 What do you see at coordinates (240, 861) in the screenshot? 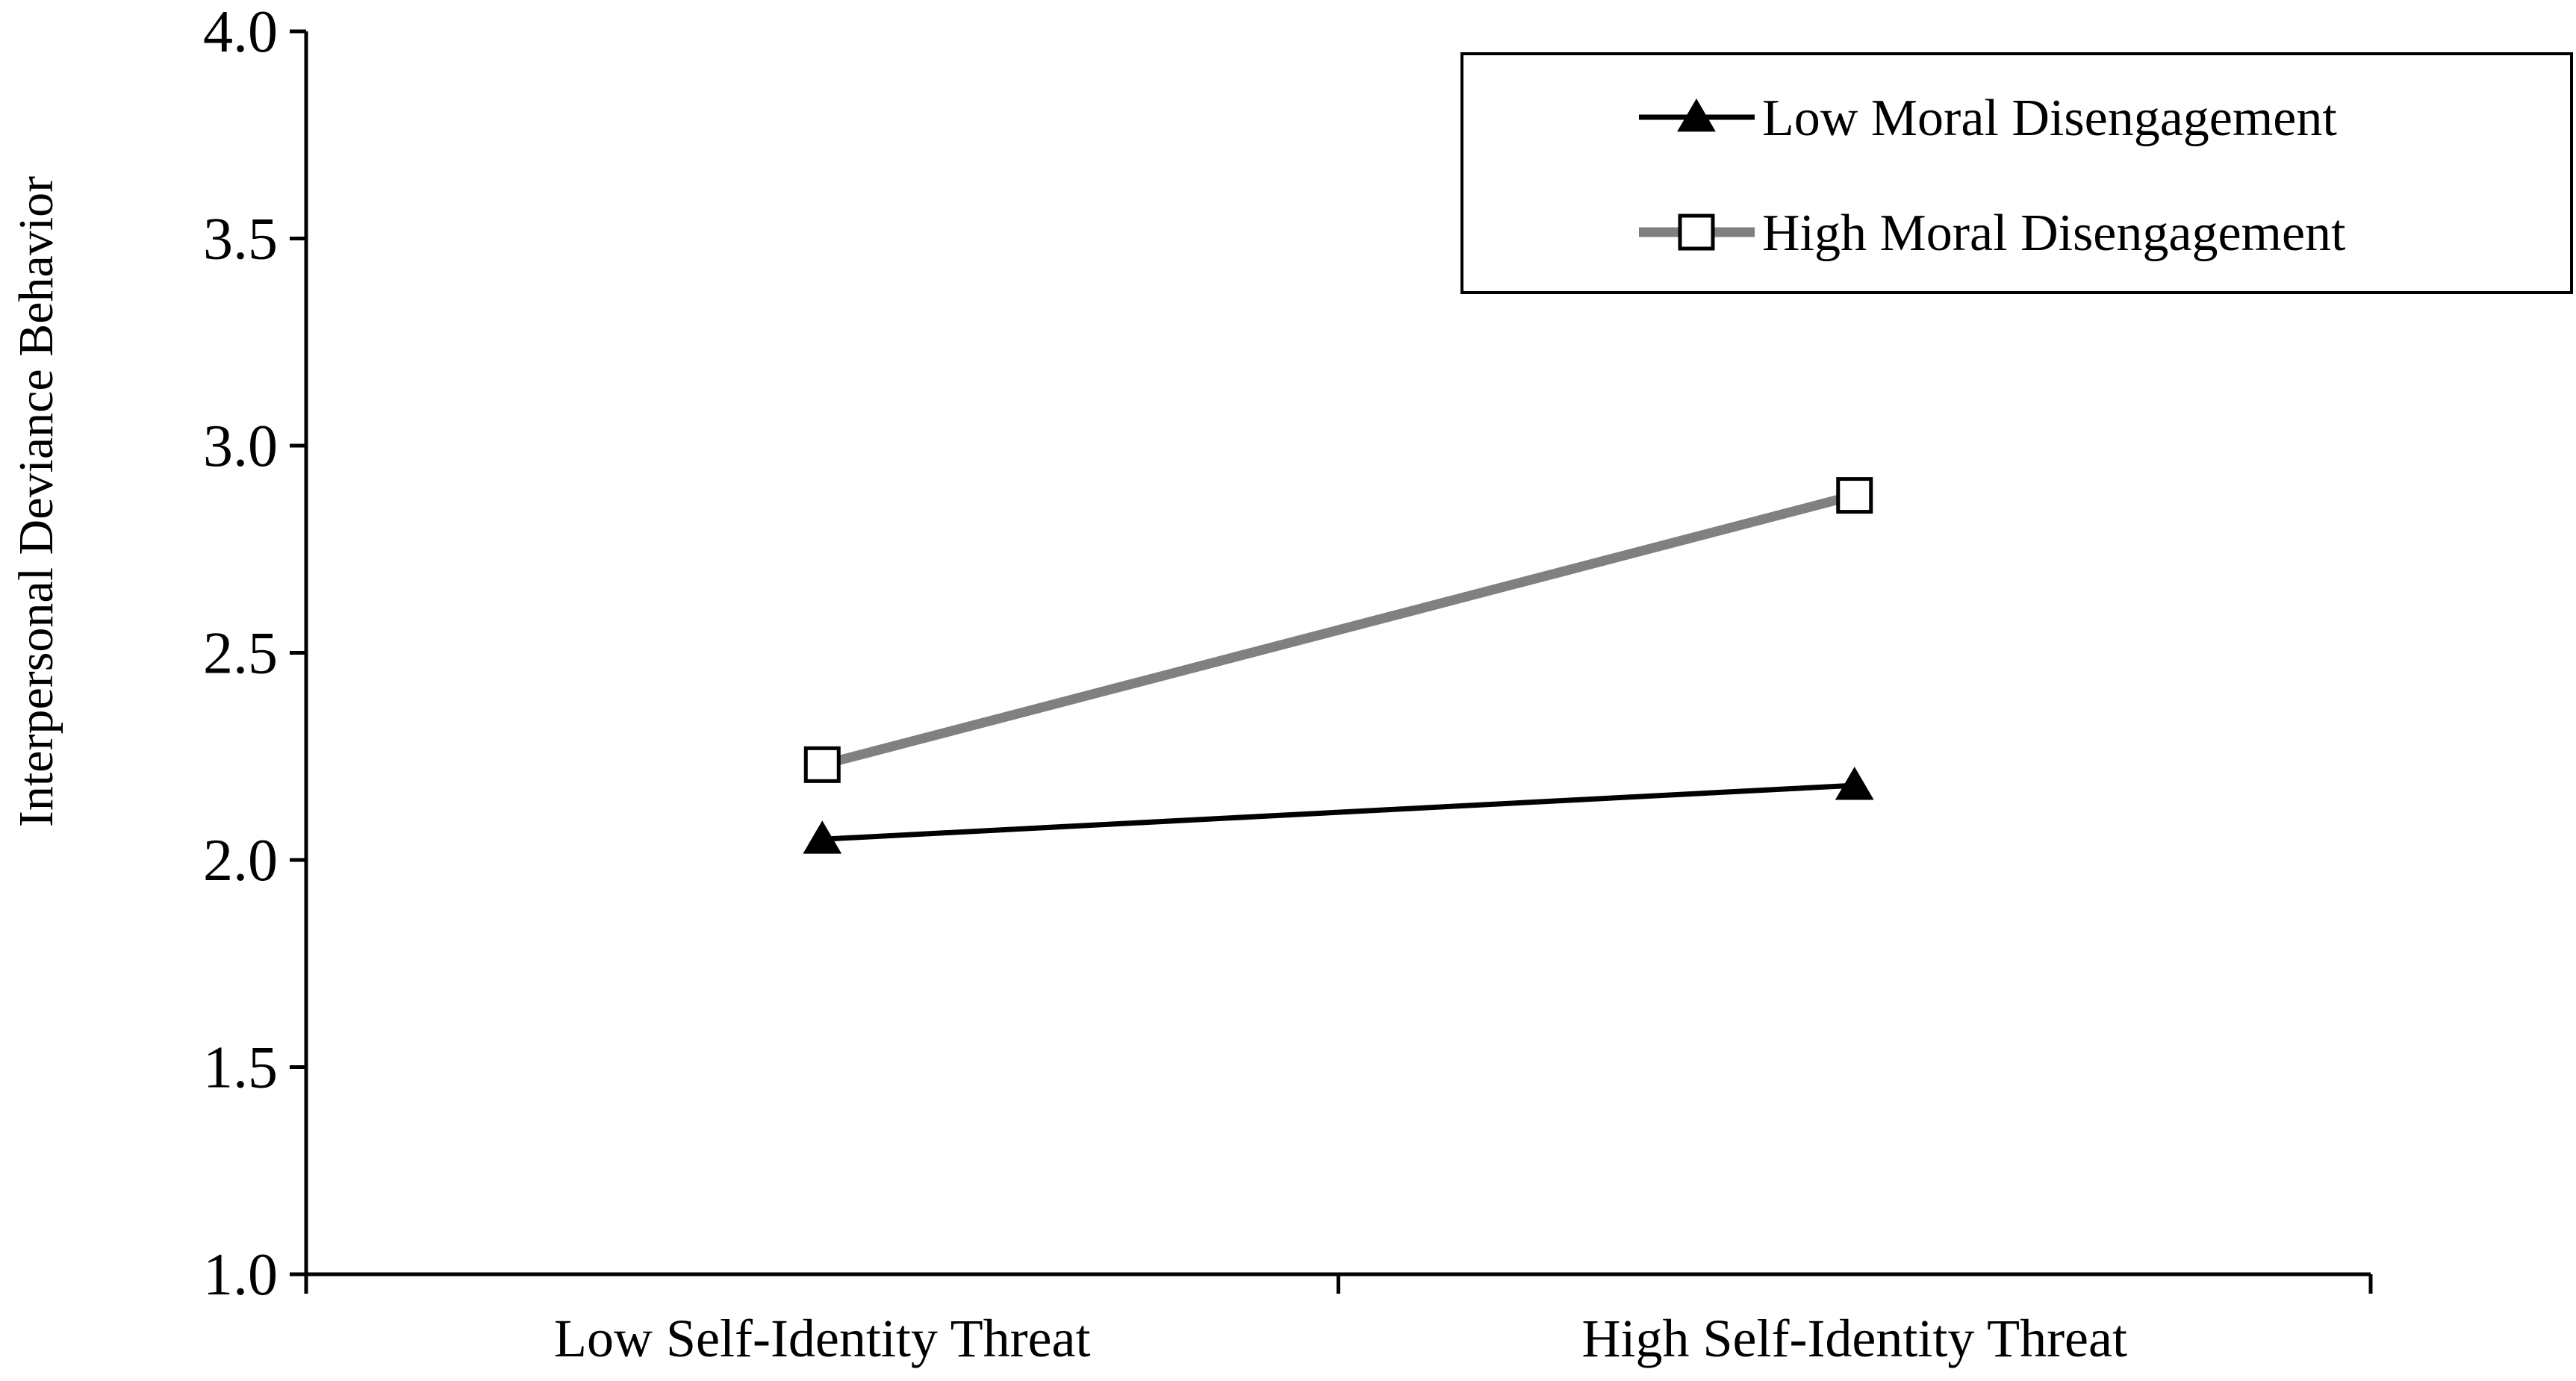
I see `y-tick-label: 2.0` at bounding box center [240, 861].